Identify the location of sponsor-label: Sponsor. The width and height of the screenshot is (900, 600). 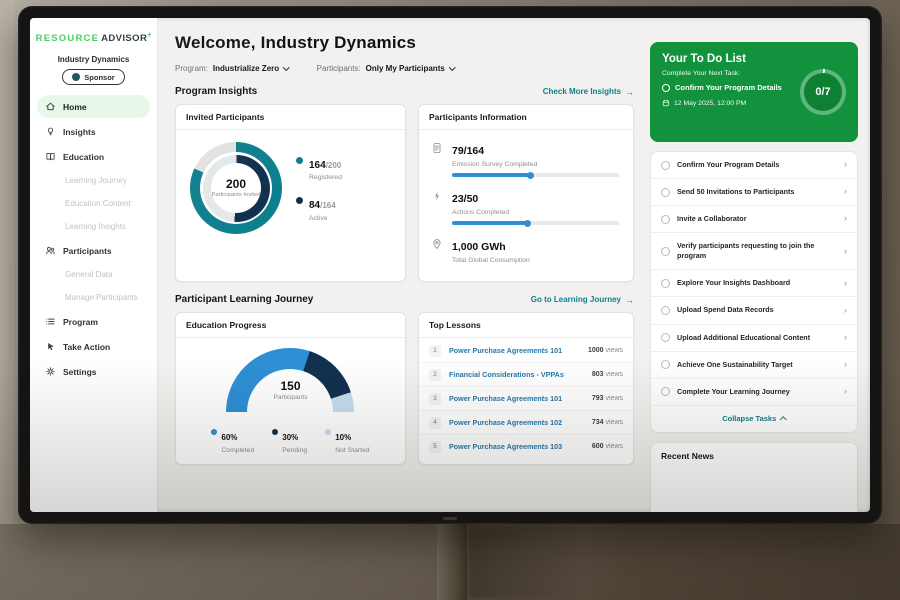
(99, 77).